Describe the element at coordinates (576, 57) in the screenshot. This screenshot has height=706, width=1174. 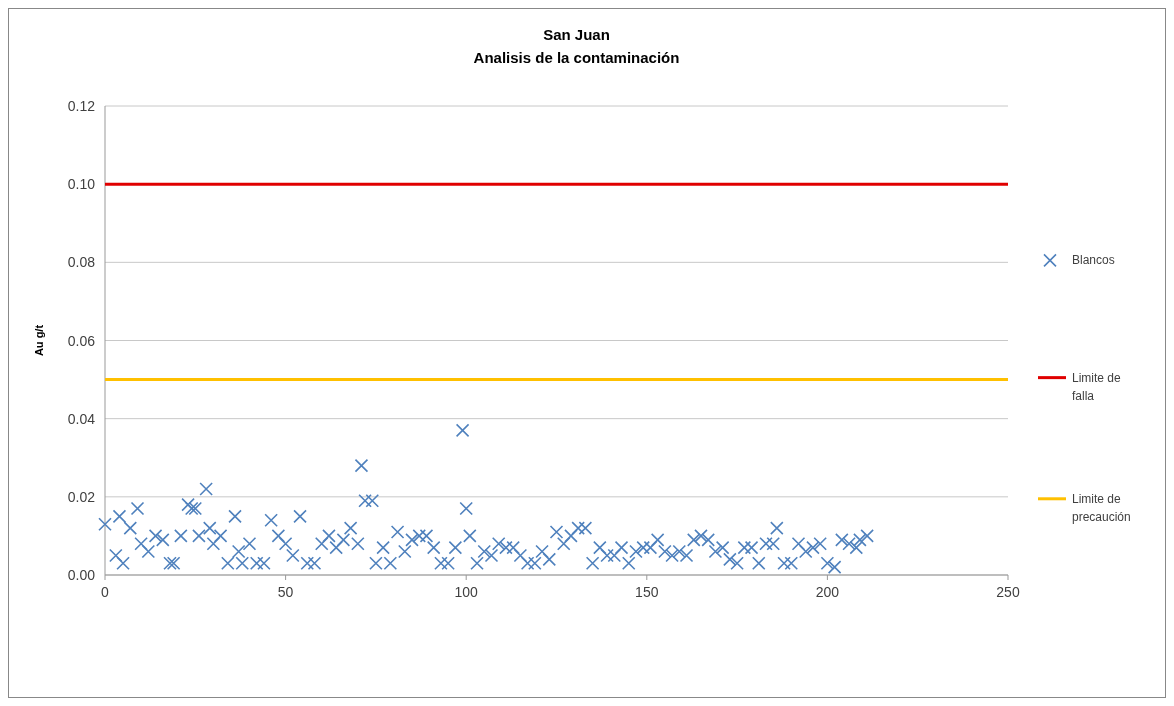
I see `chart-subtitle: Analisis de la contaminación` at that location.